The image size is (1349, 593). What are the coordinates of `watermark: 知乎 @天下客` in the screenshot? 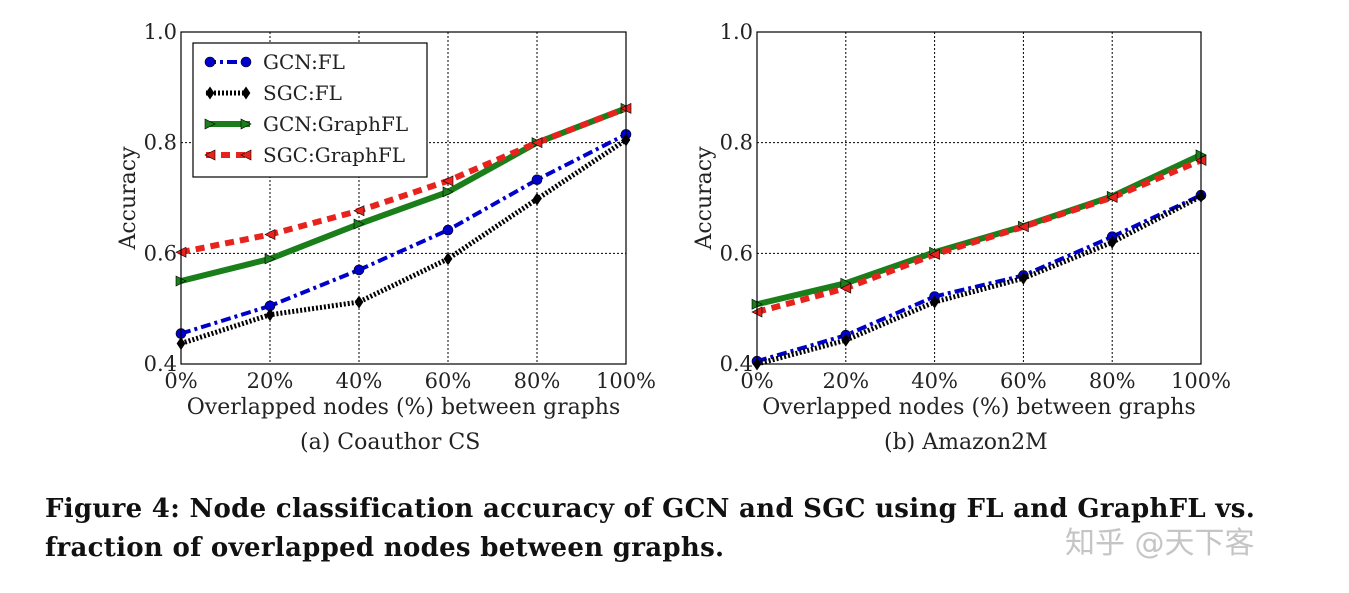 It's located at (1160, 543).